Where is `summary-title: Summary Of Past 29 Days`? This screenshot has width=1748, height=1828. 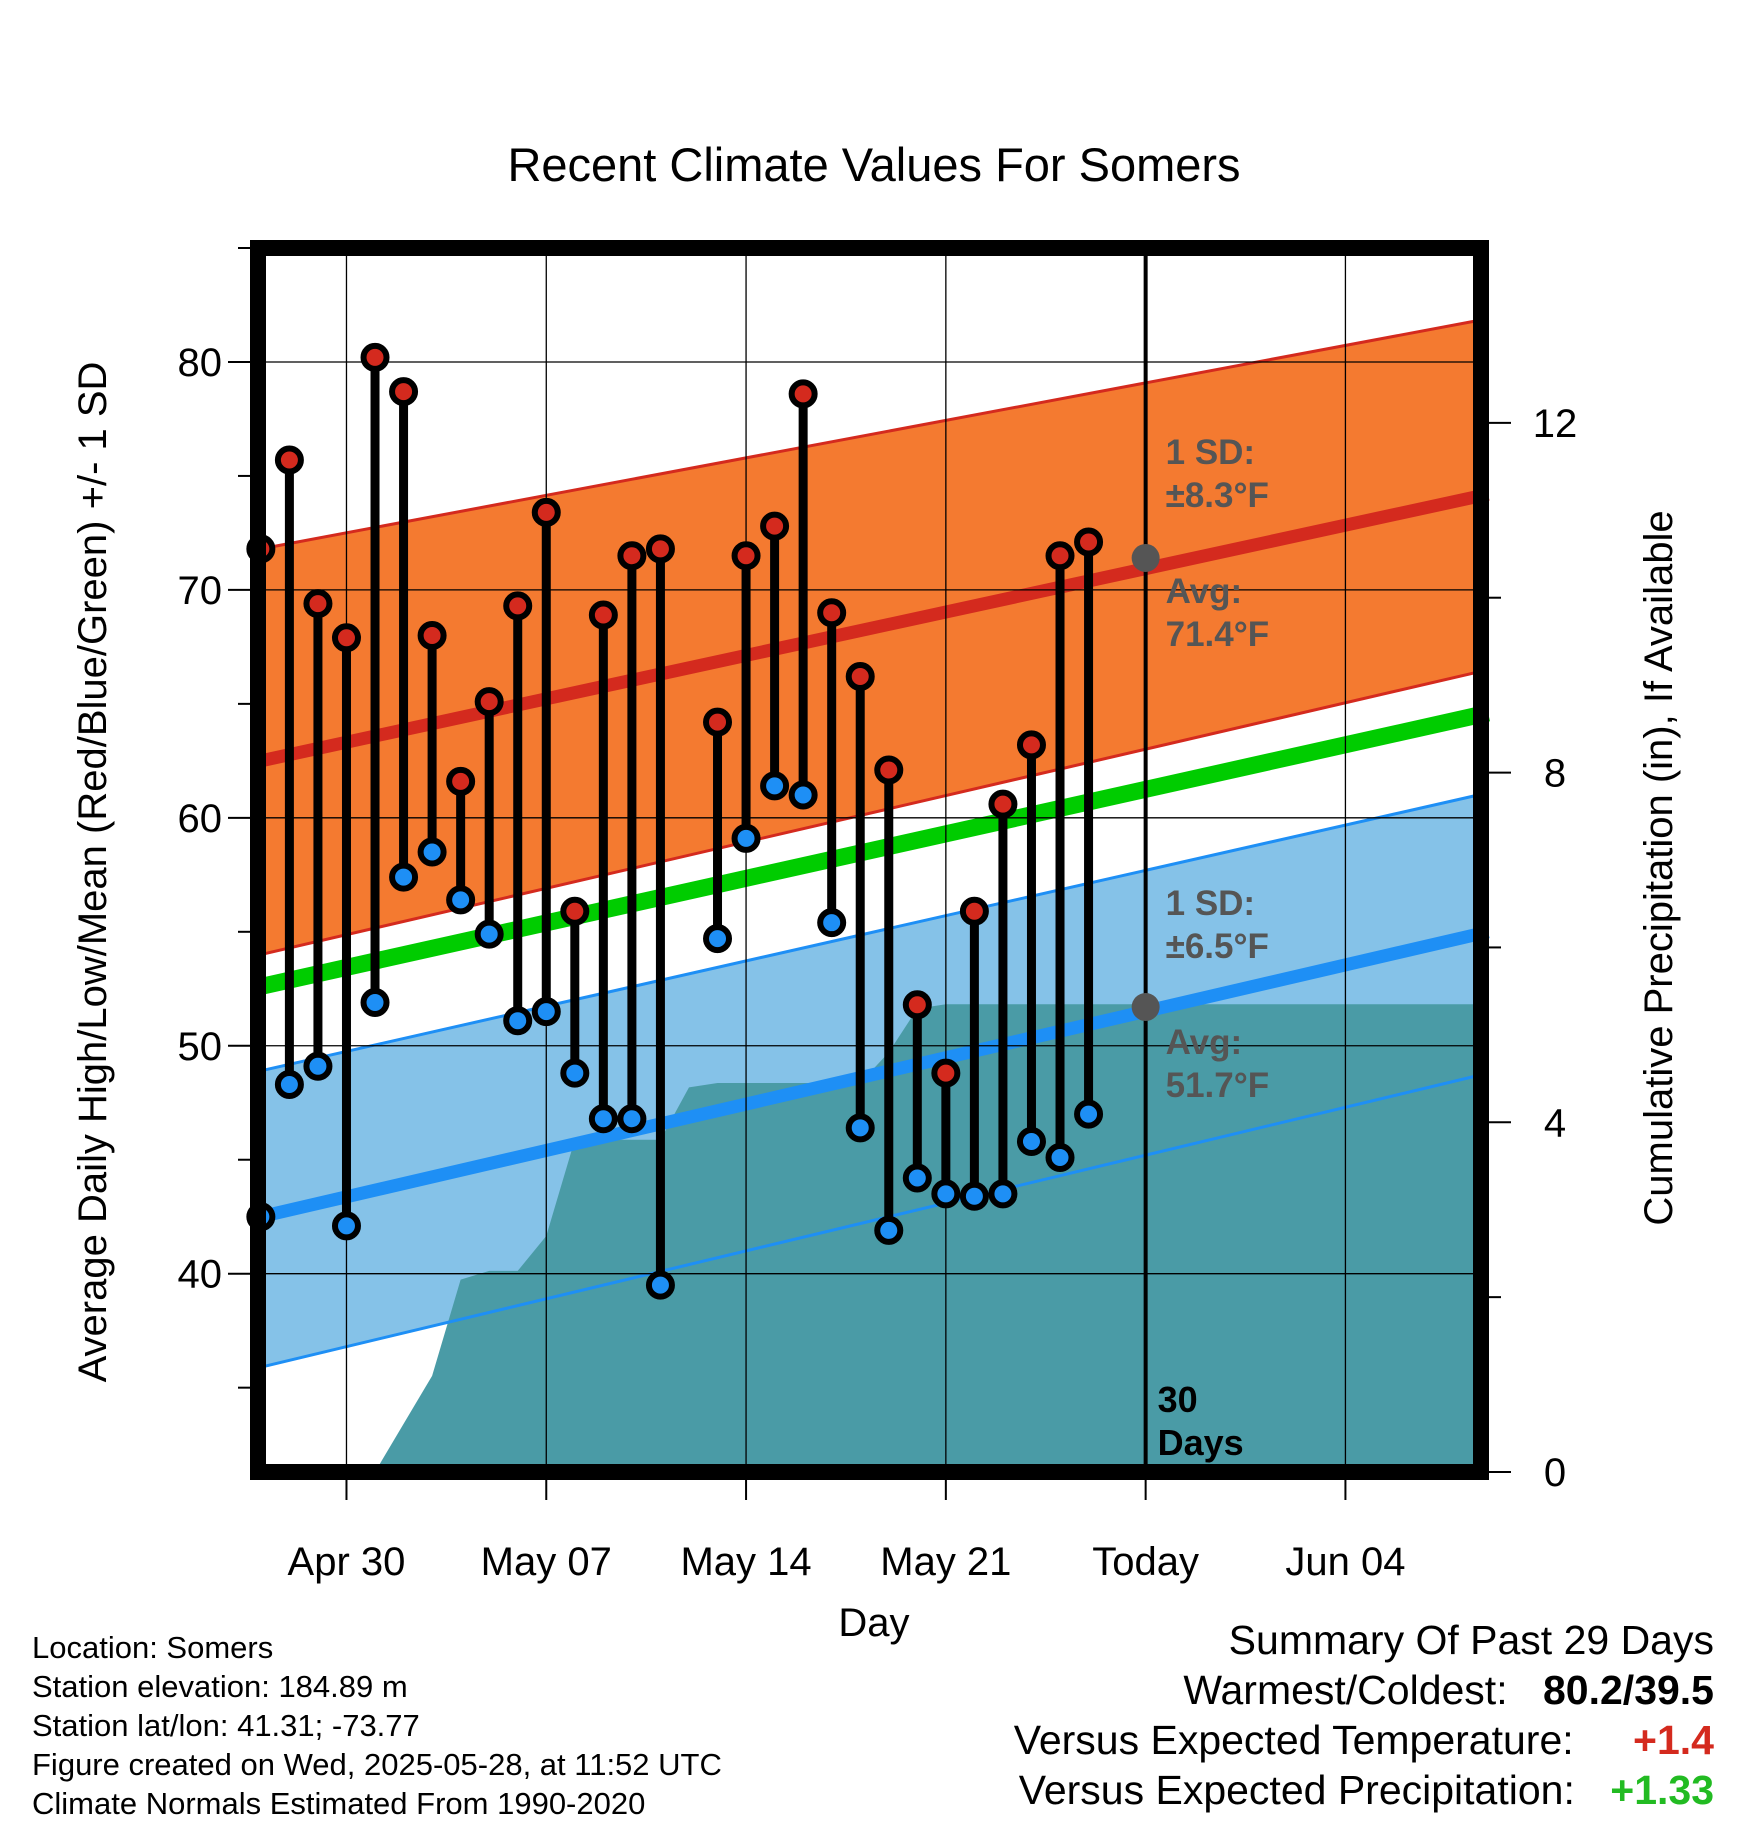 summary-title: Summary Of Past 29 Days is located at coordinates (1471, 1640).